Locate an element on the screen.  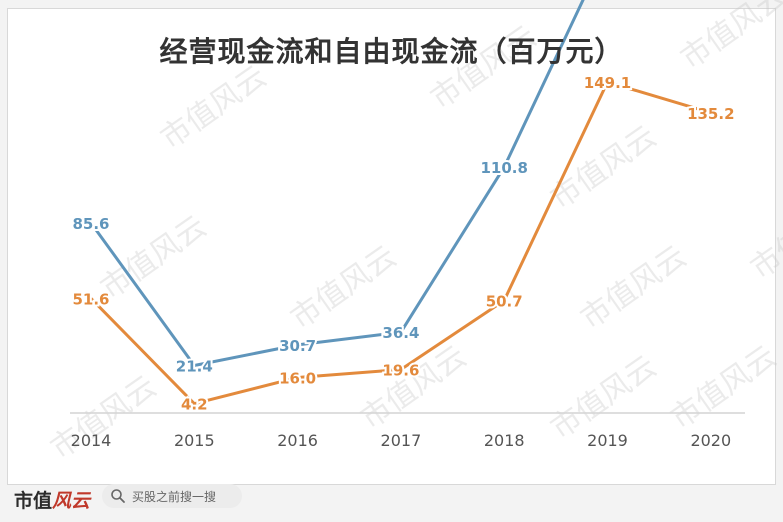
data-label: 135.2 is located at coordinates (710, 114).